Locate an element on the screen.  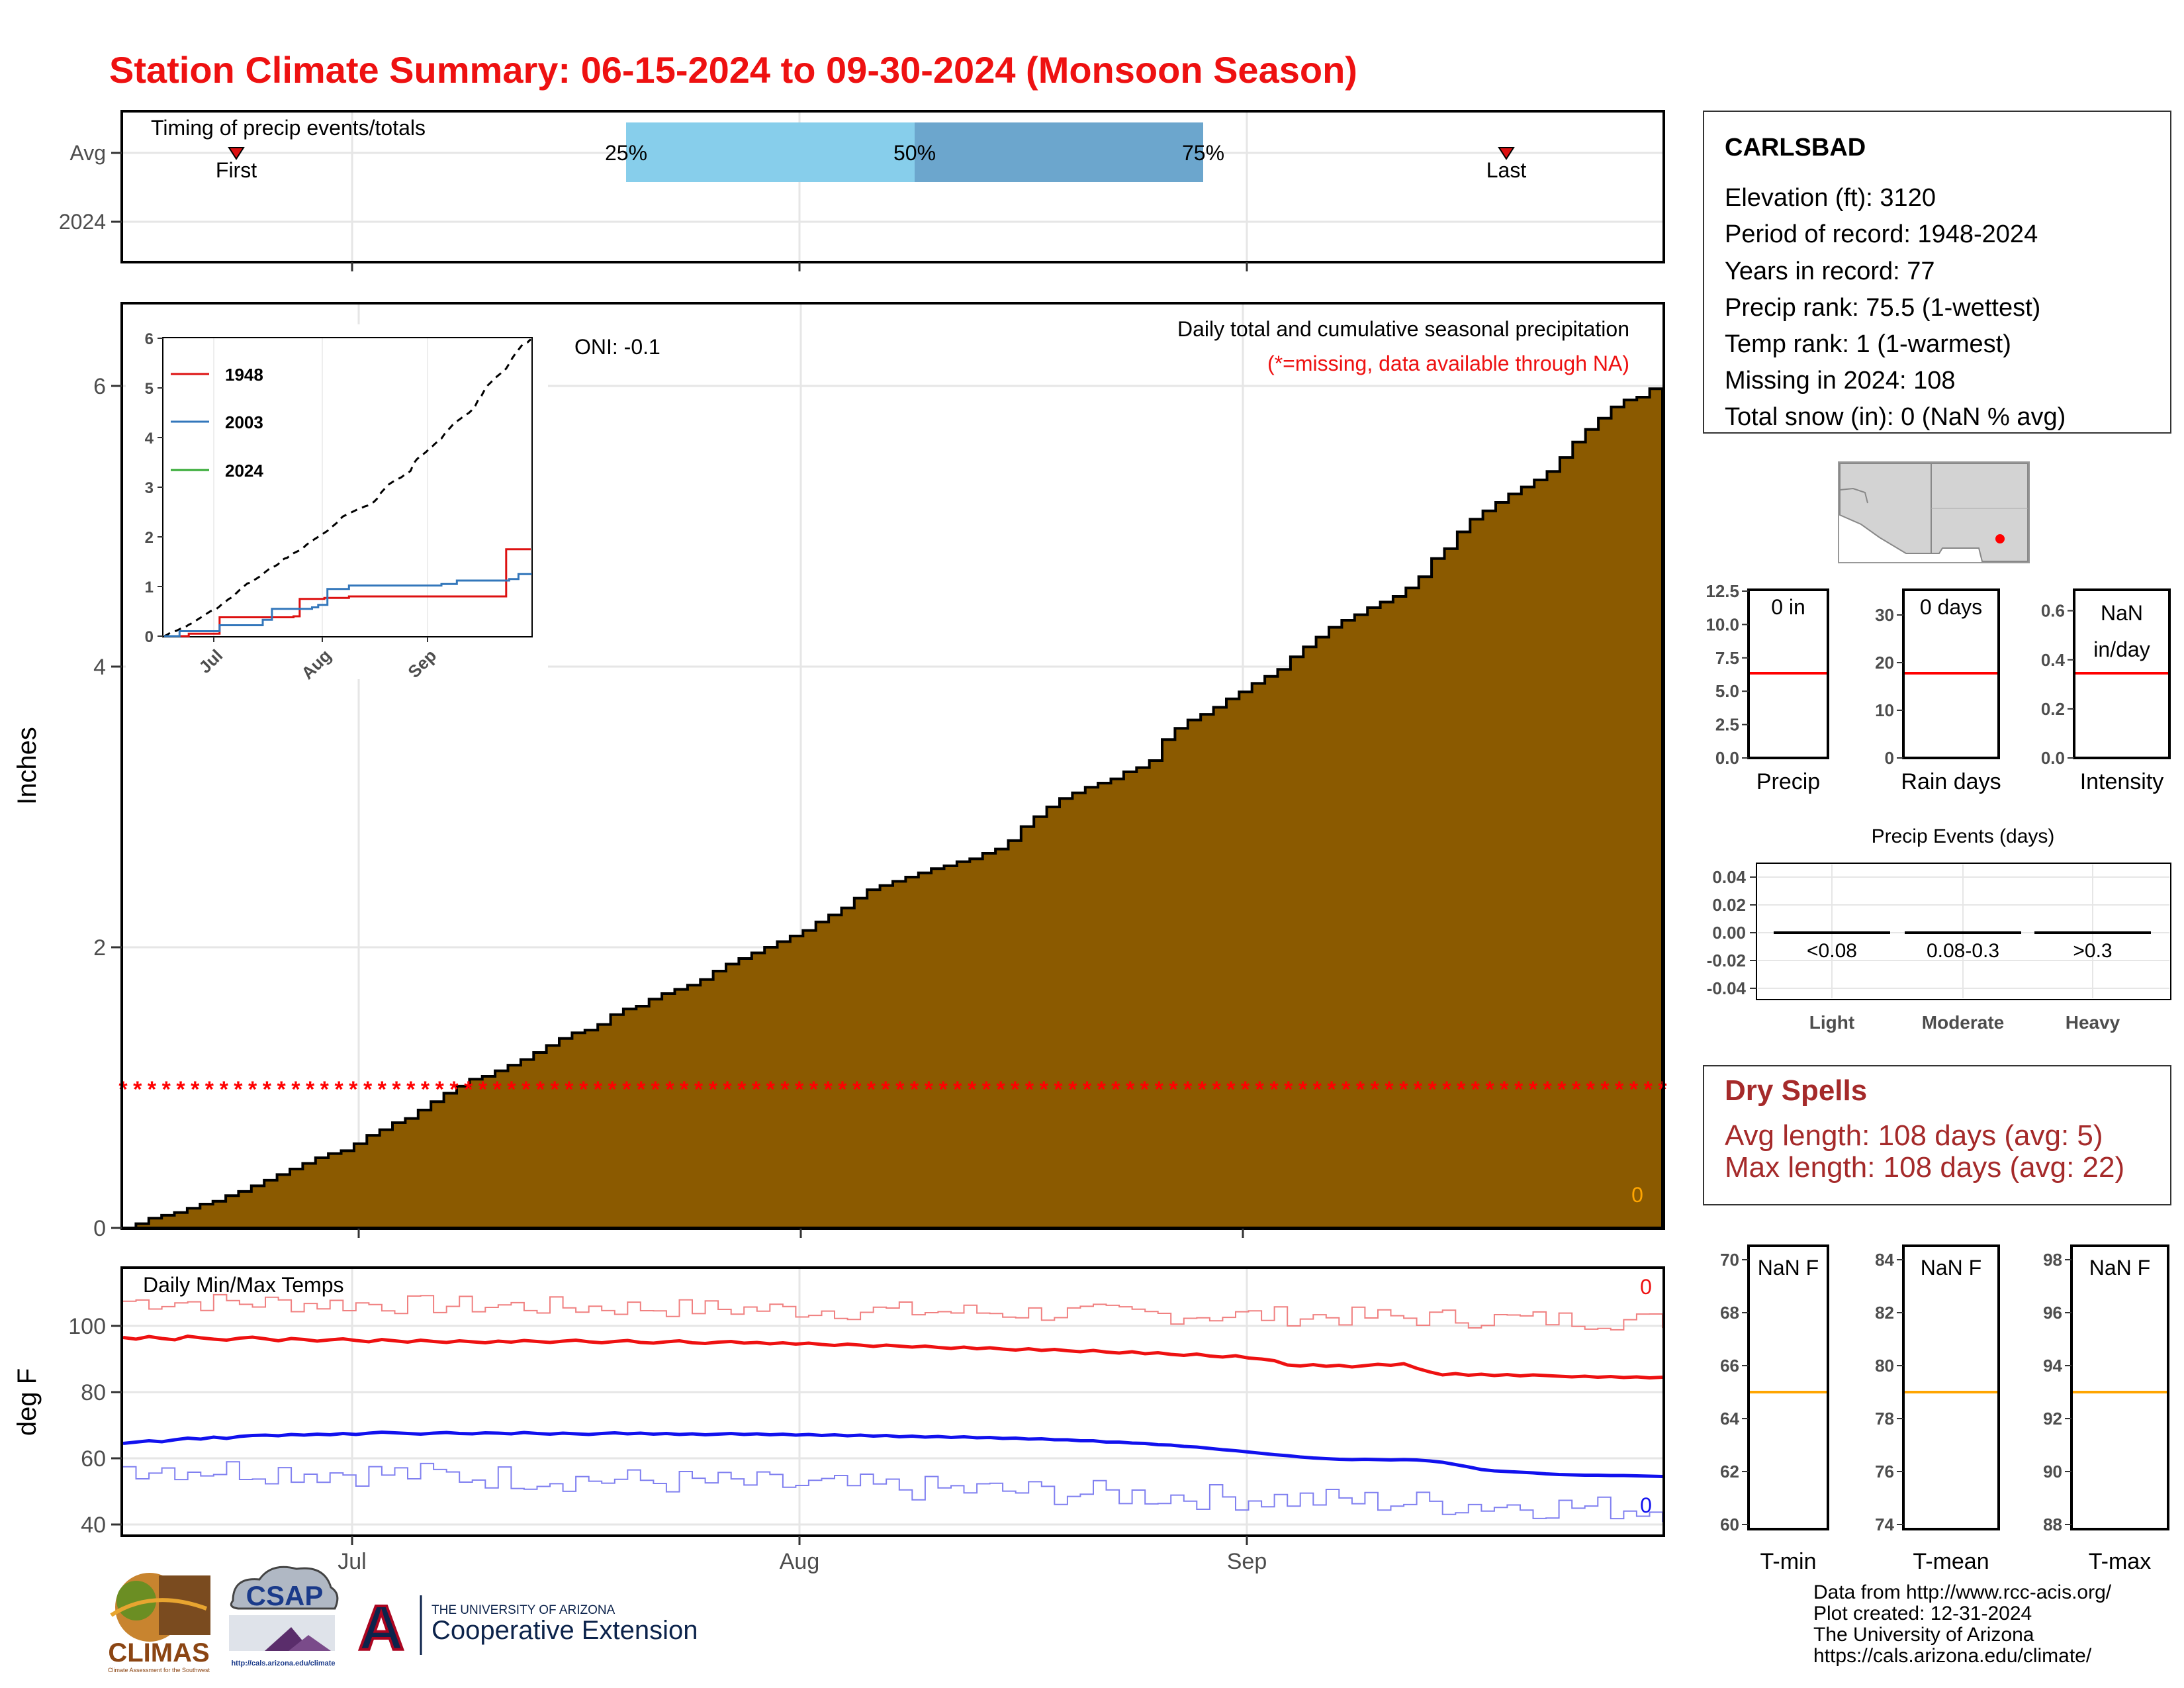
mini-bar-tick: 7.5 is located at coordinates (1727, 658).